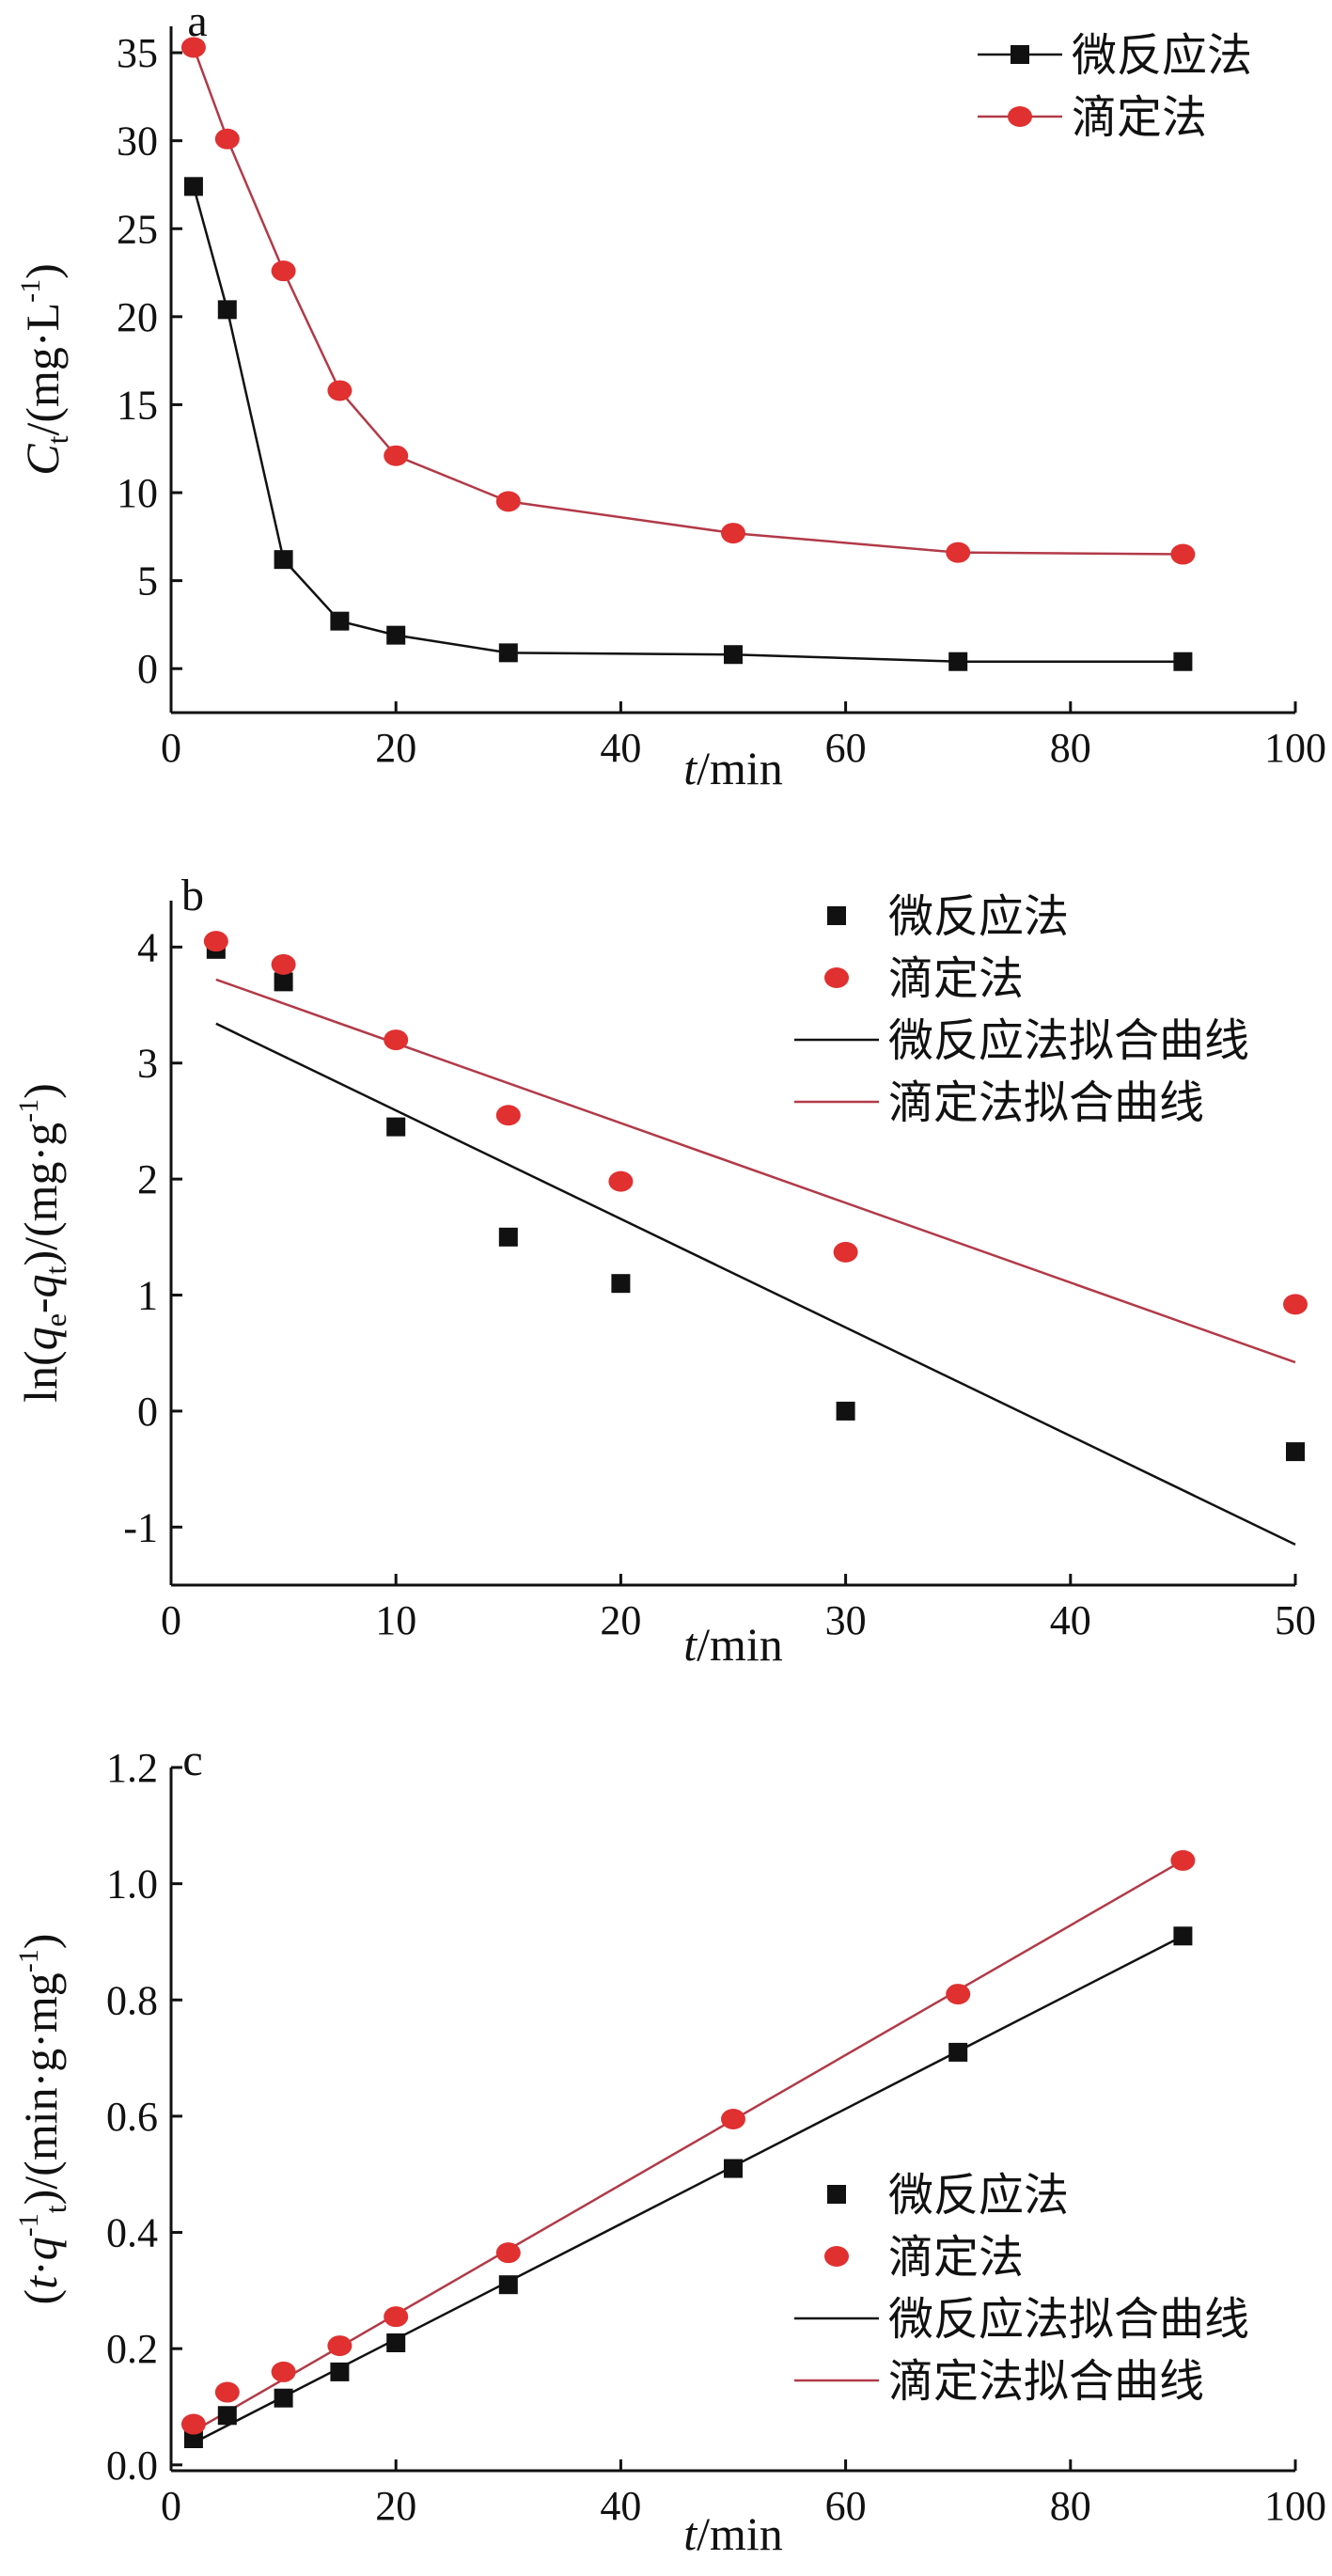  Describe the element at coordinates (192, 896) in the screenshot. I see `panel-letter: b` at that location.